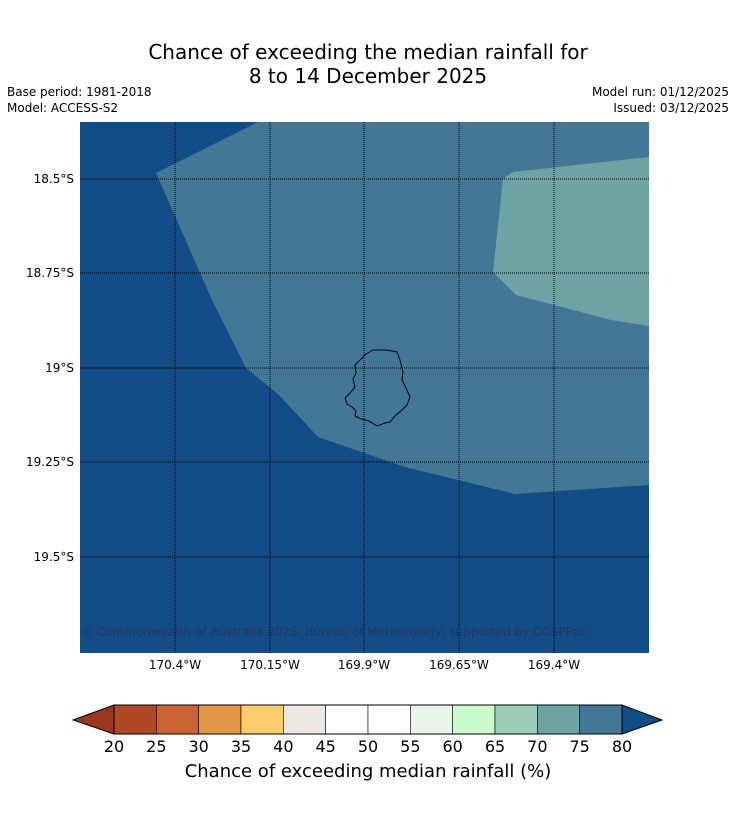 This screenshot has height=816, width=736. What do you see at coordinates (270, 665) in the screenshot?
I see `lon-label-170-15: 170.15°W` at bounding box center [270, 665].